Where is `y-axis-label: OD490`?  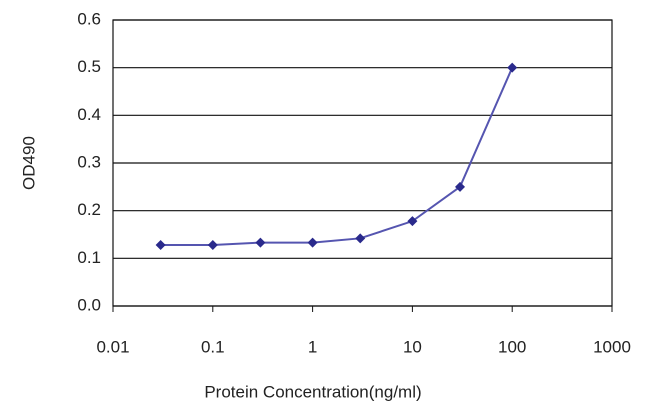
y-axis-label: OD490 is located at coordinates (28, 163).